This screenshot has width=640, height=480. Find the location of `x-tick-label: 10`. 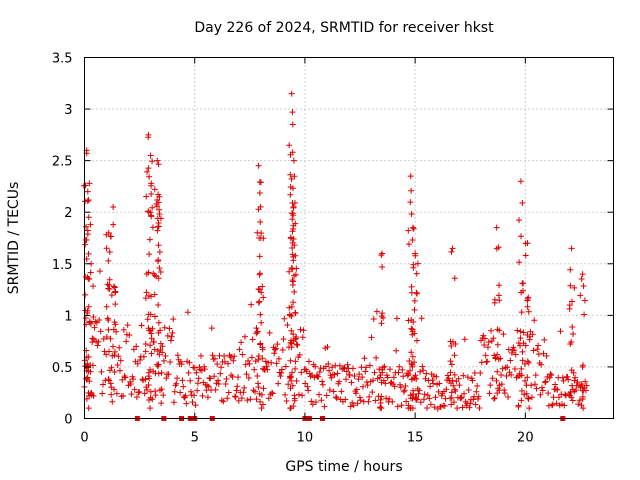

x-tick-label: 10 is located at coordinates (305, 438).